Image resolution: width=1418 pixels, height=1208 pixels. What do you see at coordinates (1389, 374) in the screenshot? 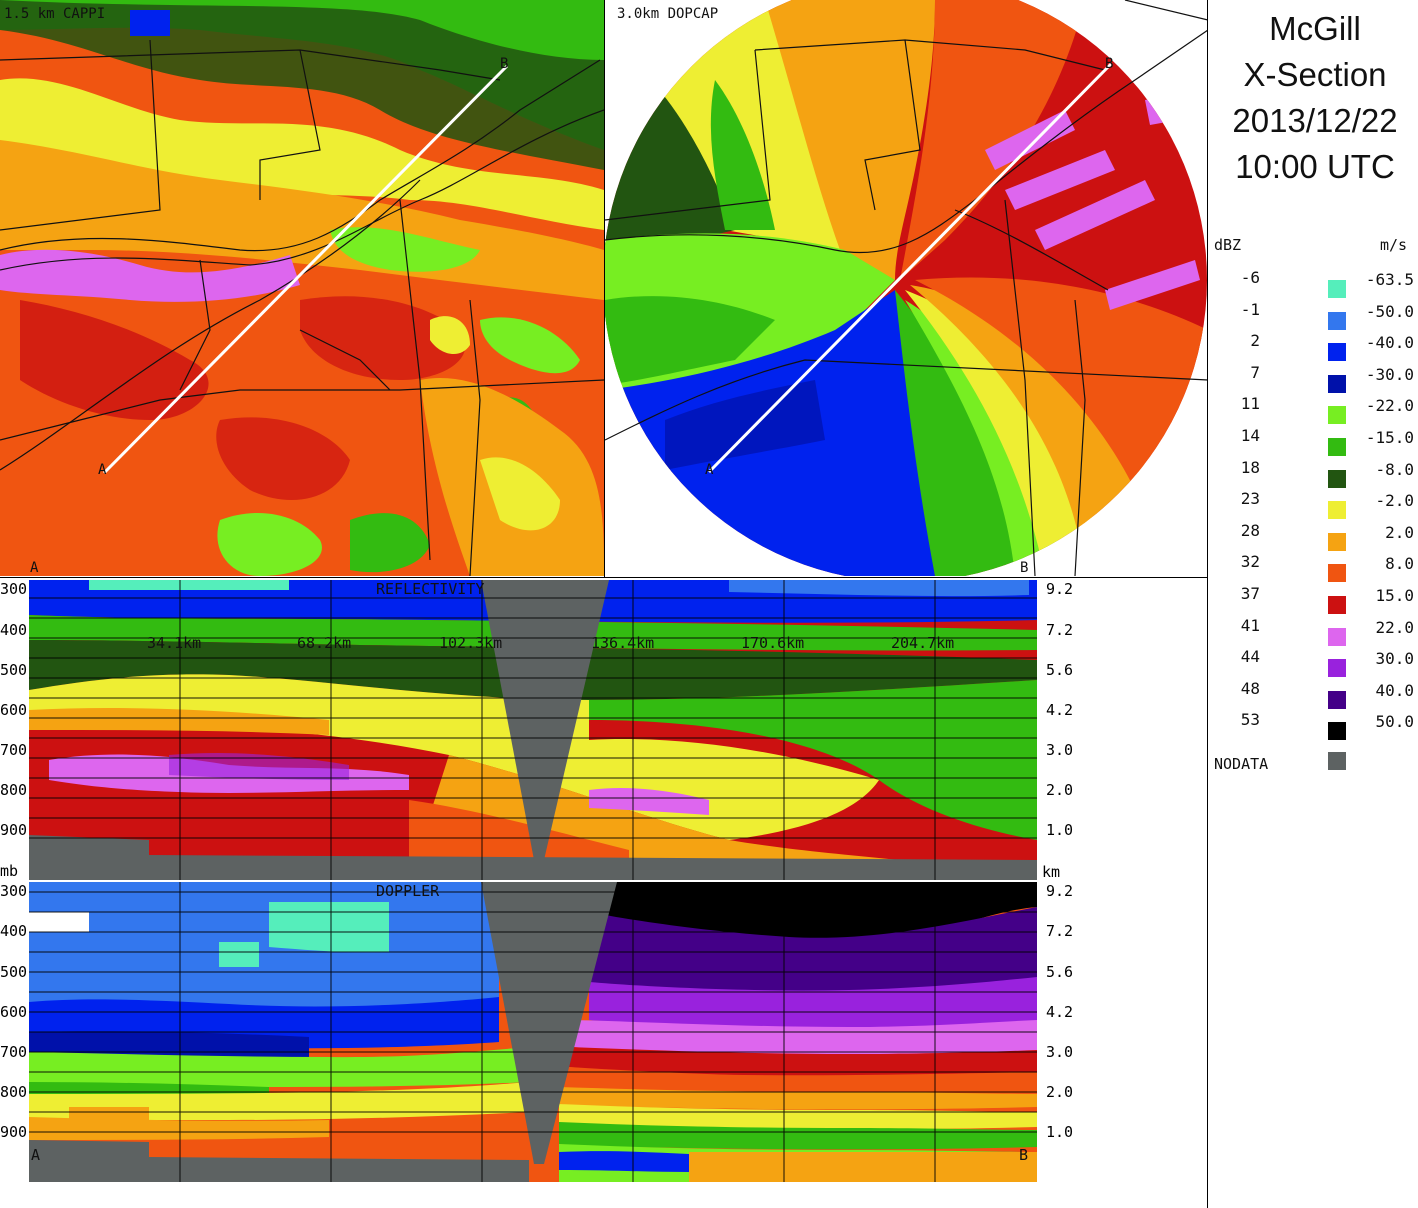
I see `legend-ms-value: -30.0` at bounding box center [1389, 374].